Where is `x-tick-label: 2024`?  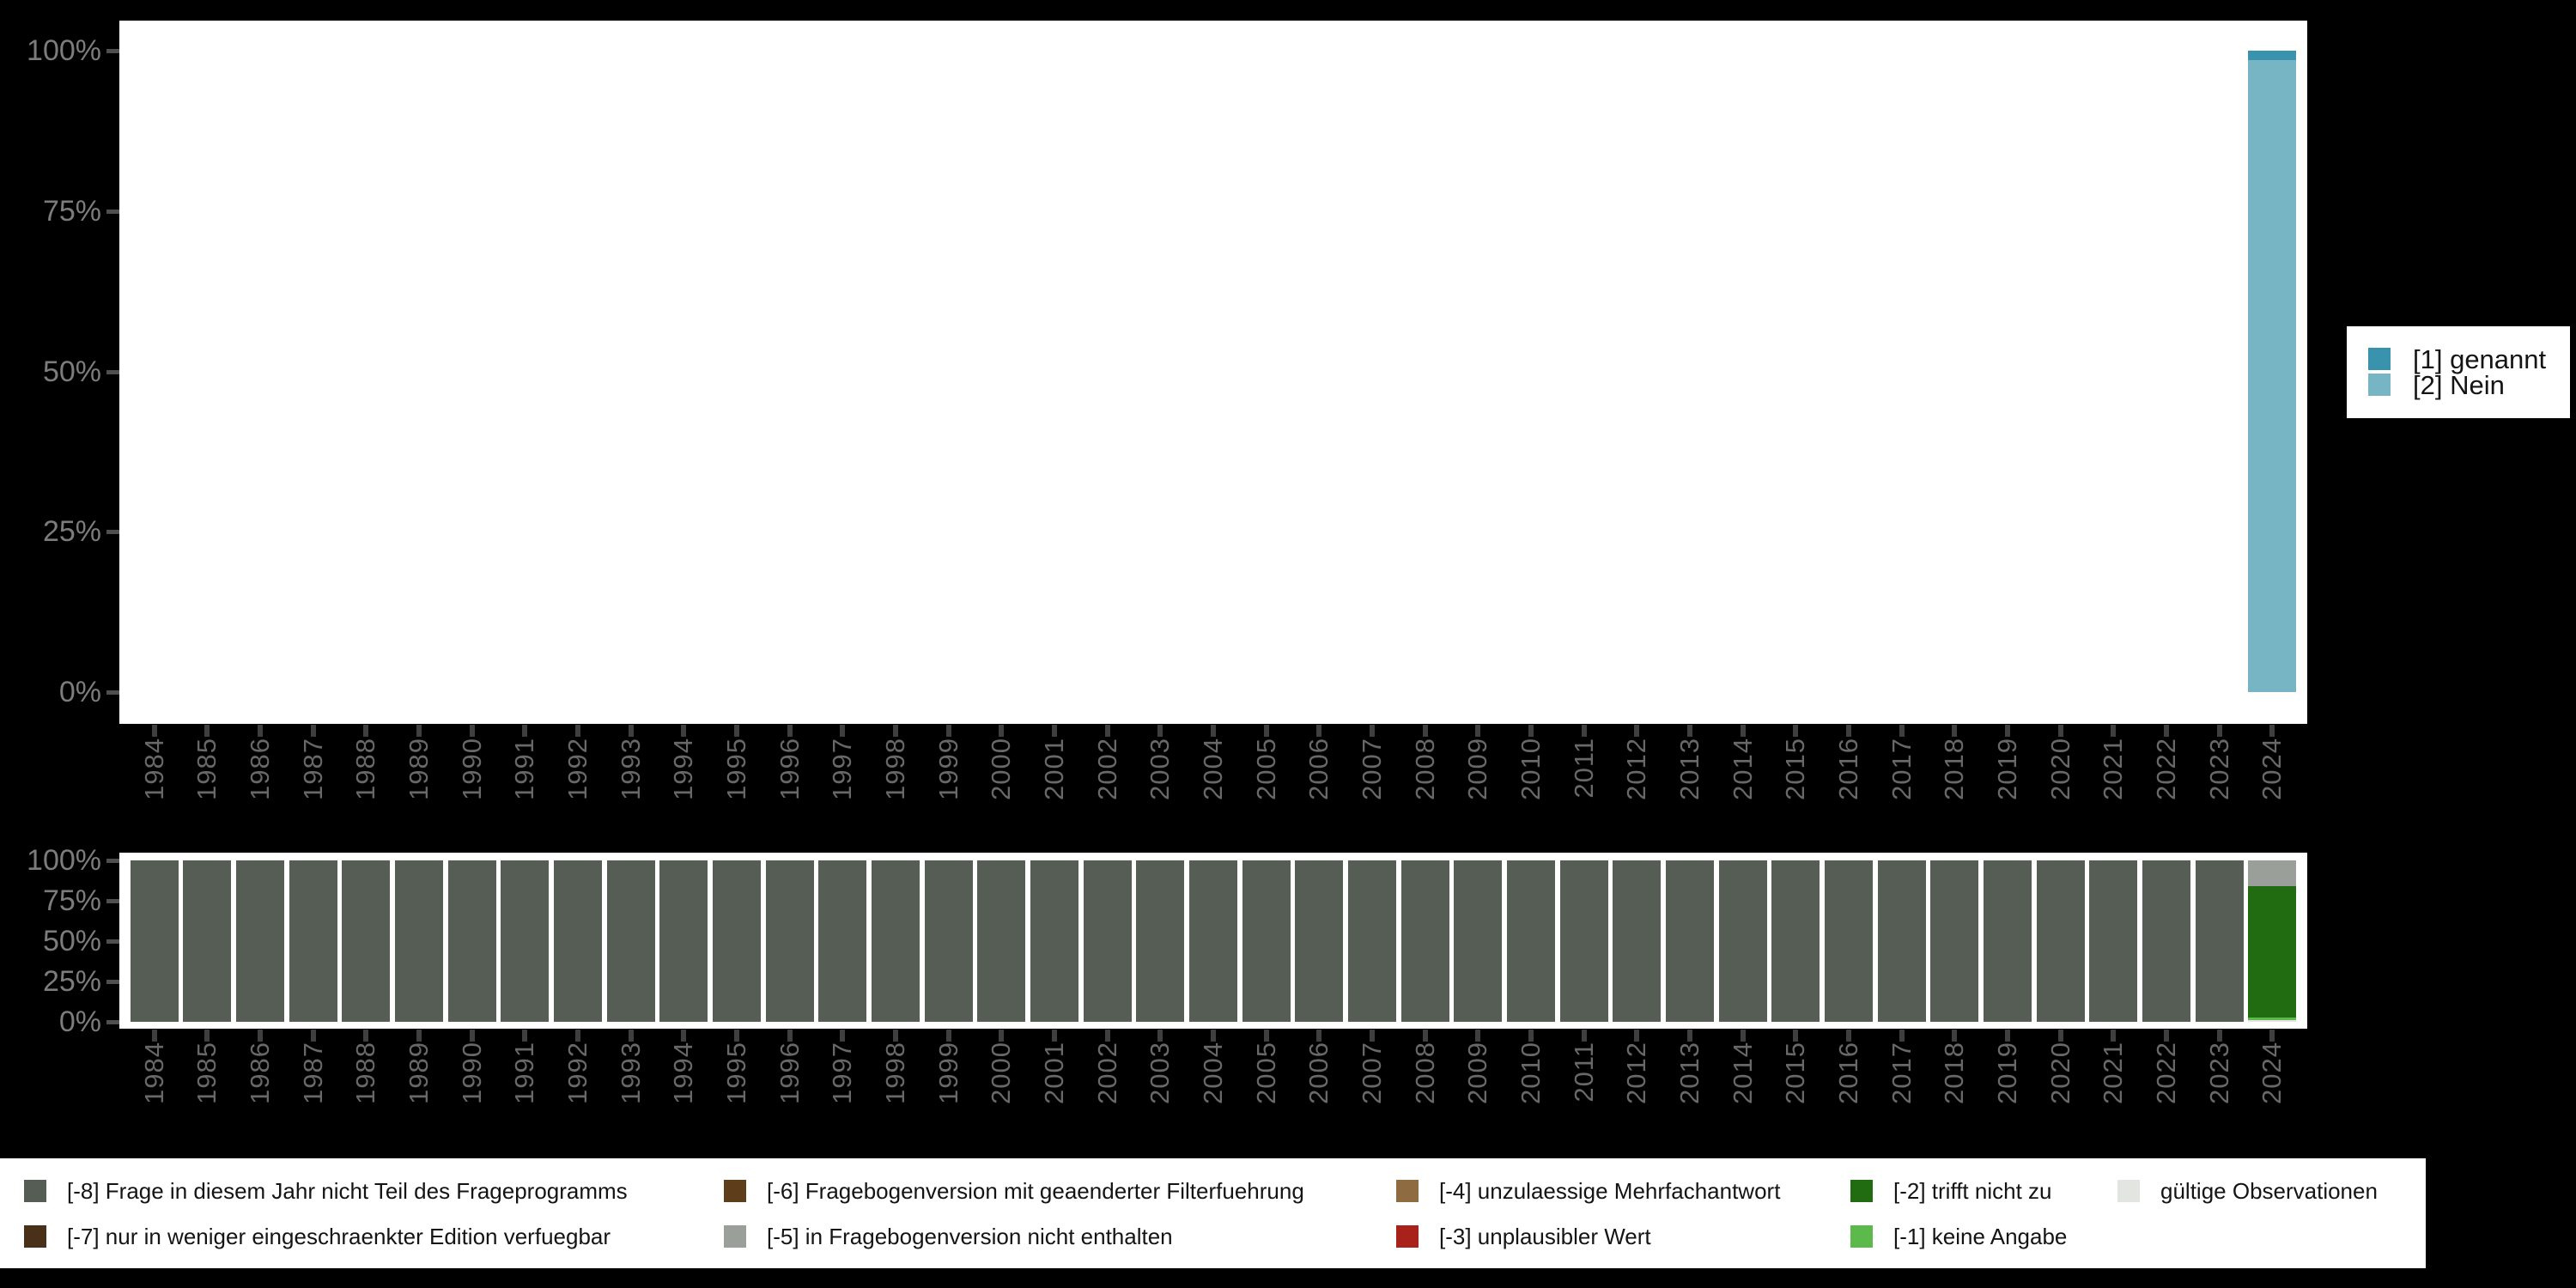 x-tick-label: 2024 is located at coordinates (2272, 1073).